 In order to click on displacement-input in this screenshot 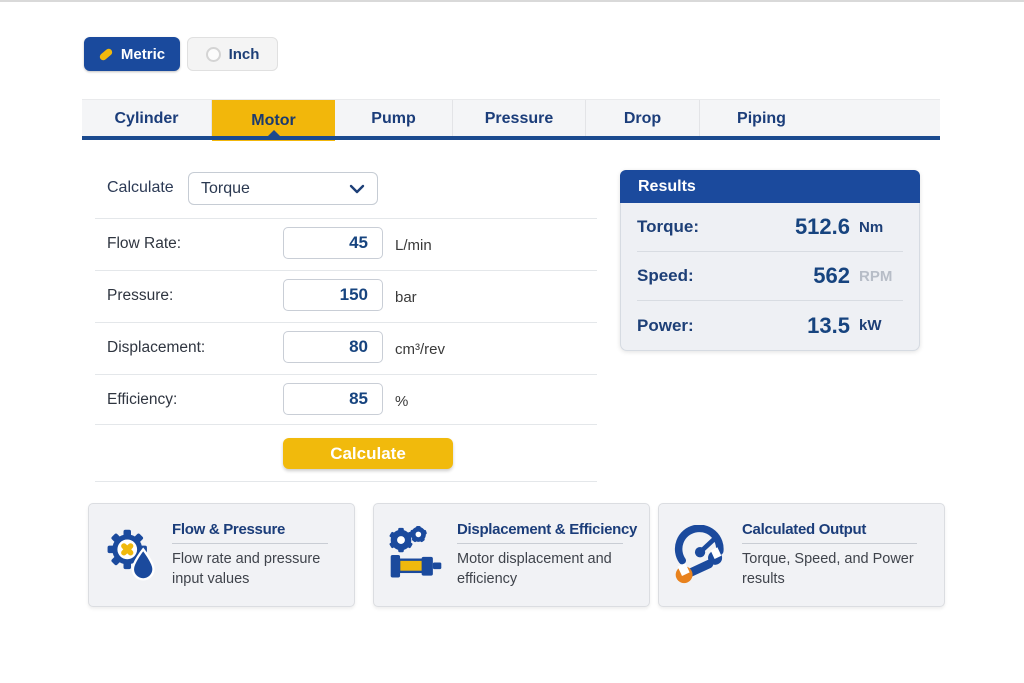, I will do `click(333, 347)`.